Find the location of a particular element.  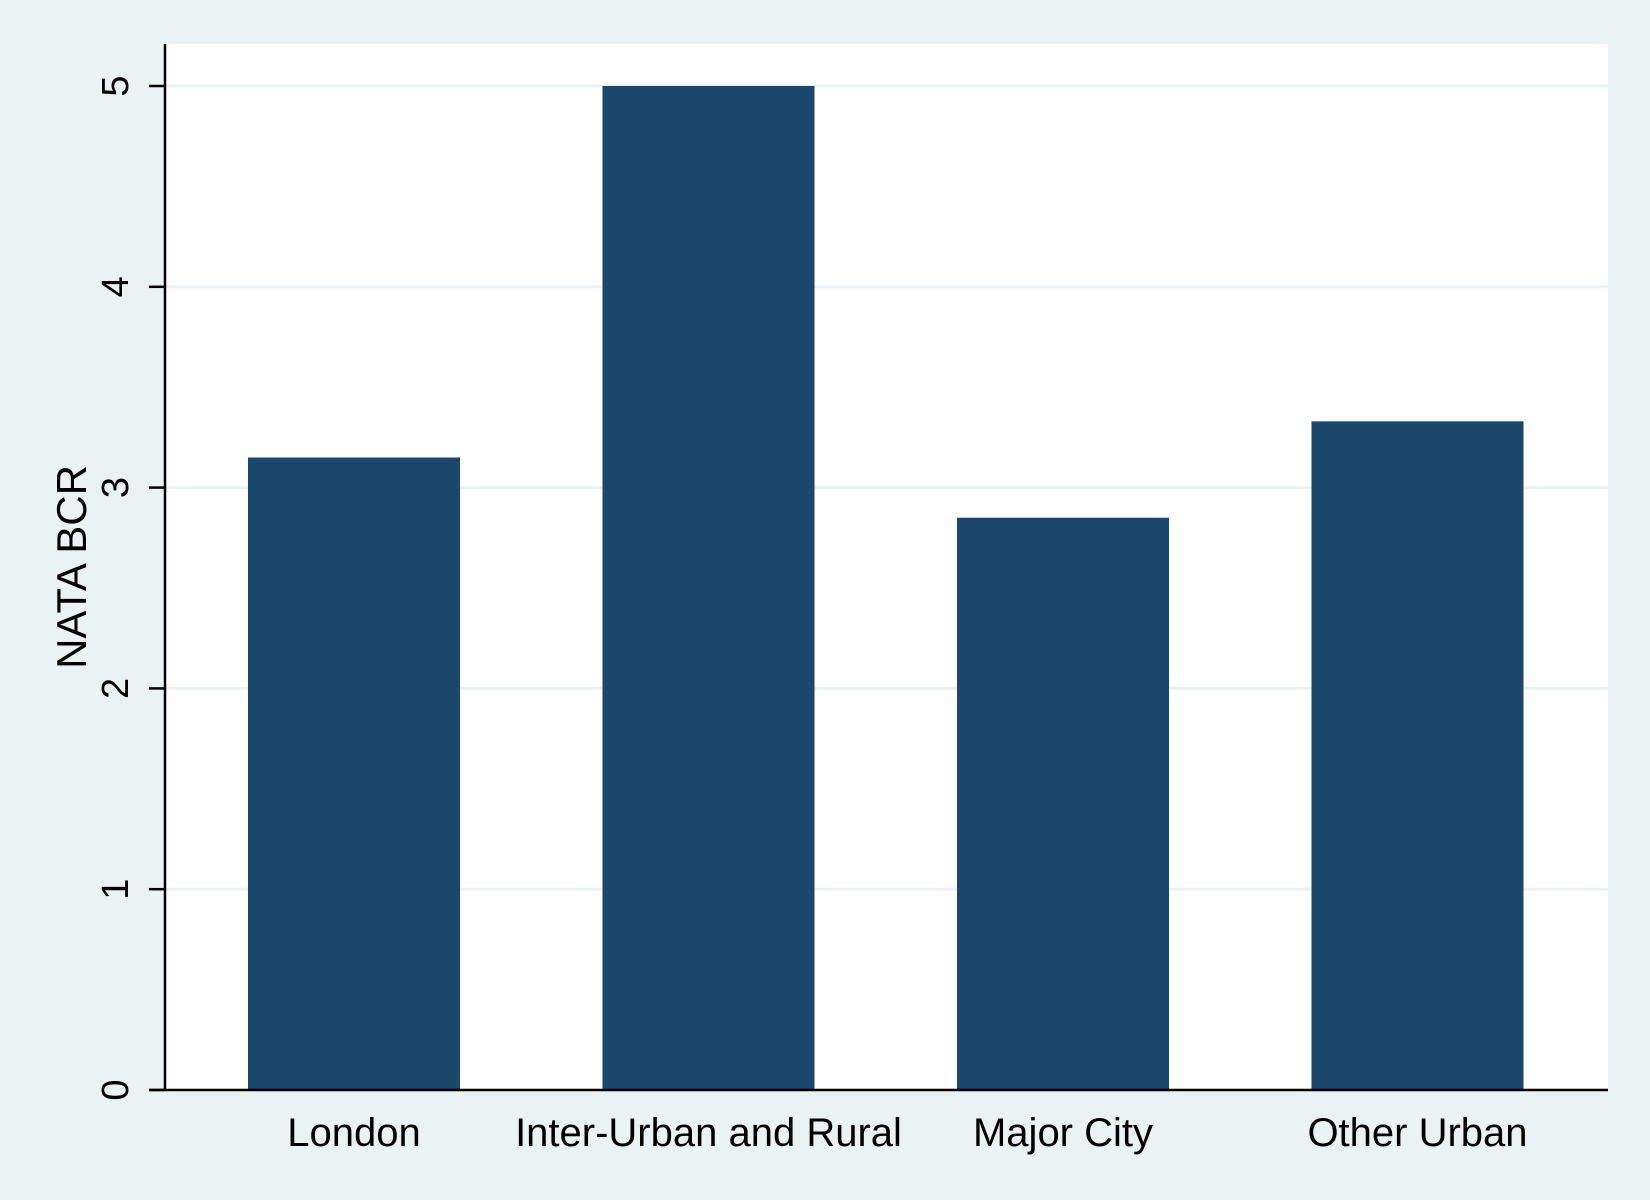

y-tick-label: 5 is located at coordinates (116, 85).